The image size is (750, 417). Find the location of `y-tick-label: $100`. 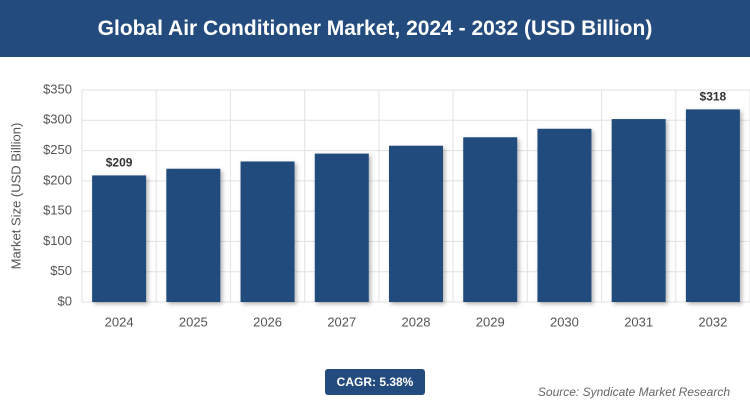

y-tick-label: $100 is located at coordinates (57, 240).